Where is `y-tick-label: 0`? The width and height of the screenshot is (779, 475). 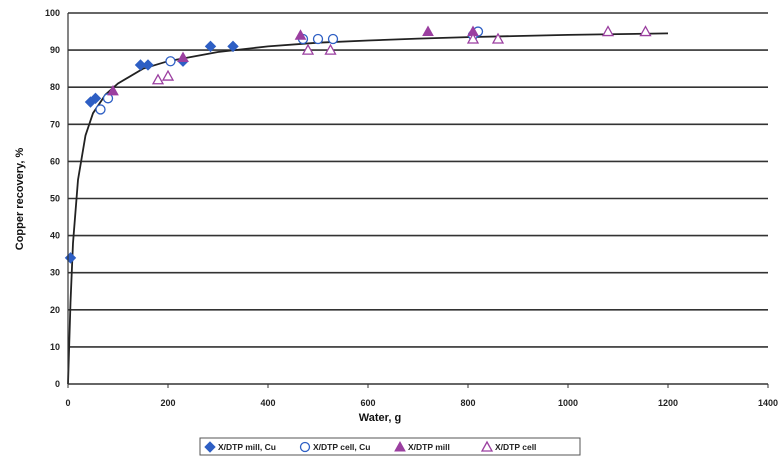
y-tick-label: 0 is located at coordinates (57, 384).